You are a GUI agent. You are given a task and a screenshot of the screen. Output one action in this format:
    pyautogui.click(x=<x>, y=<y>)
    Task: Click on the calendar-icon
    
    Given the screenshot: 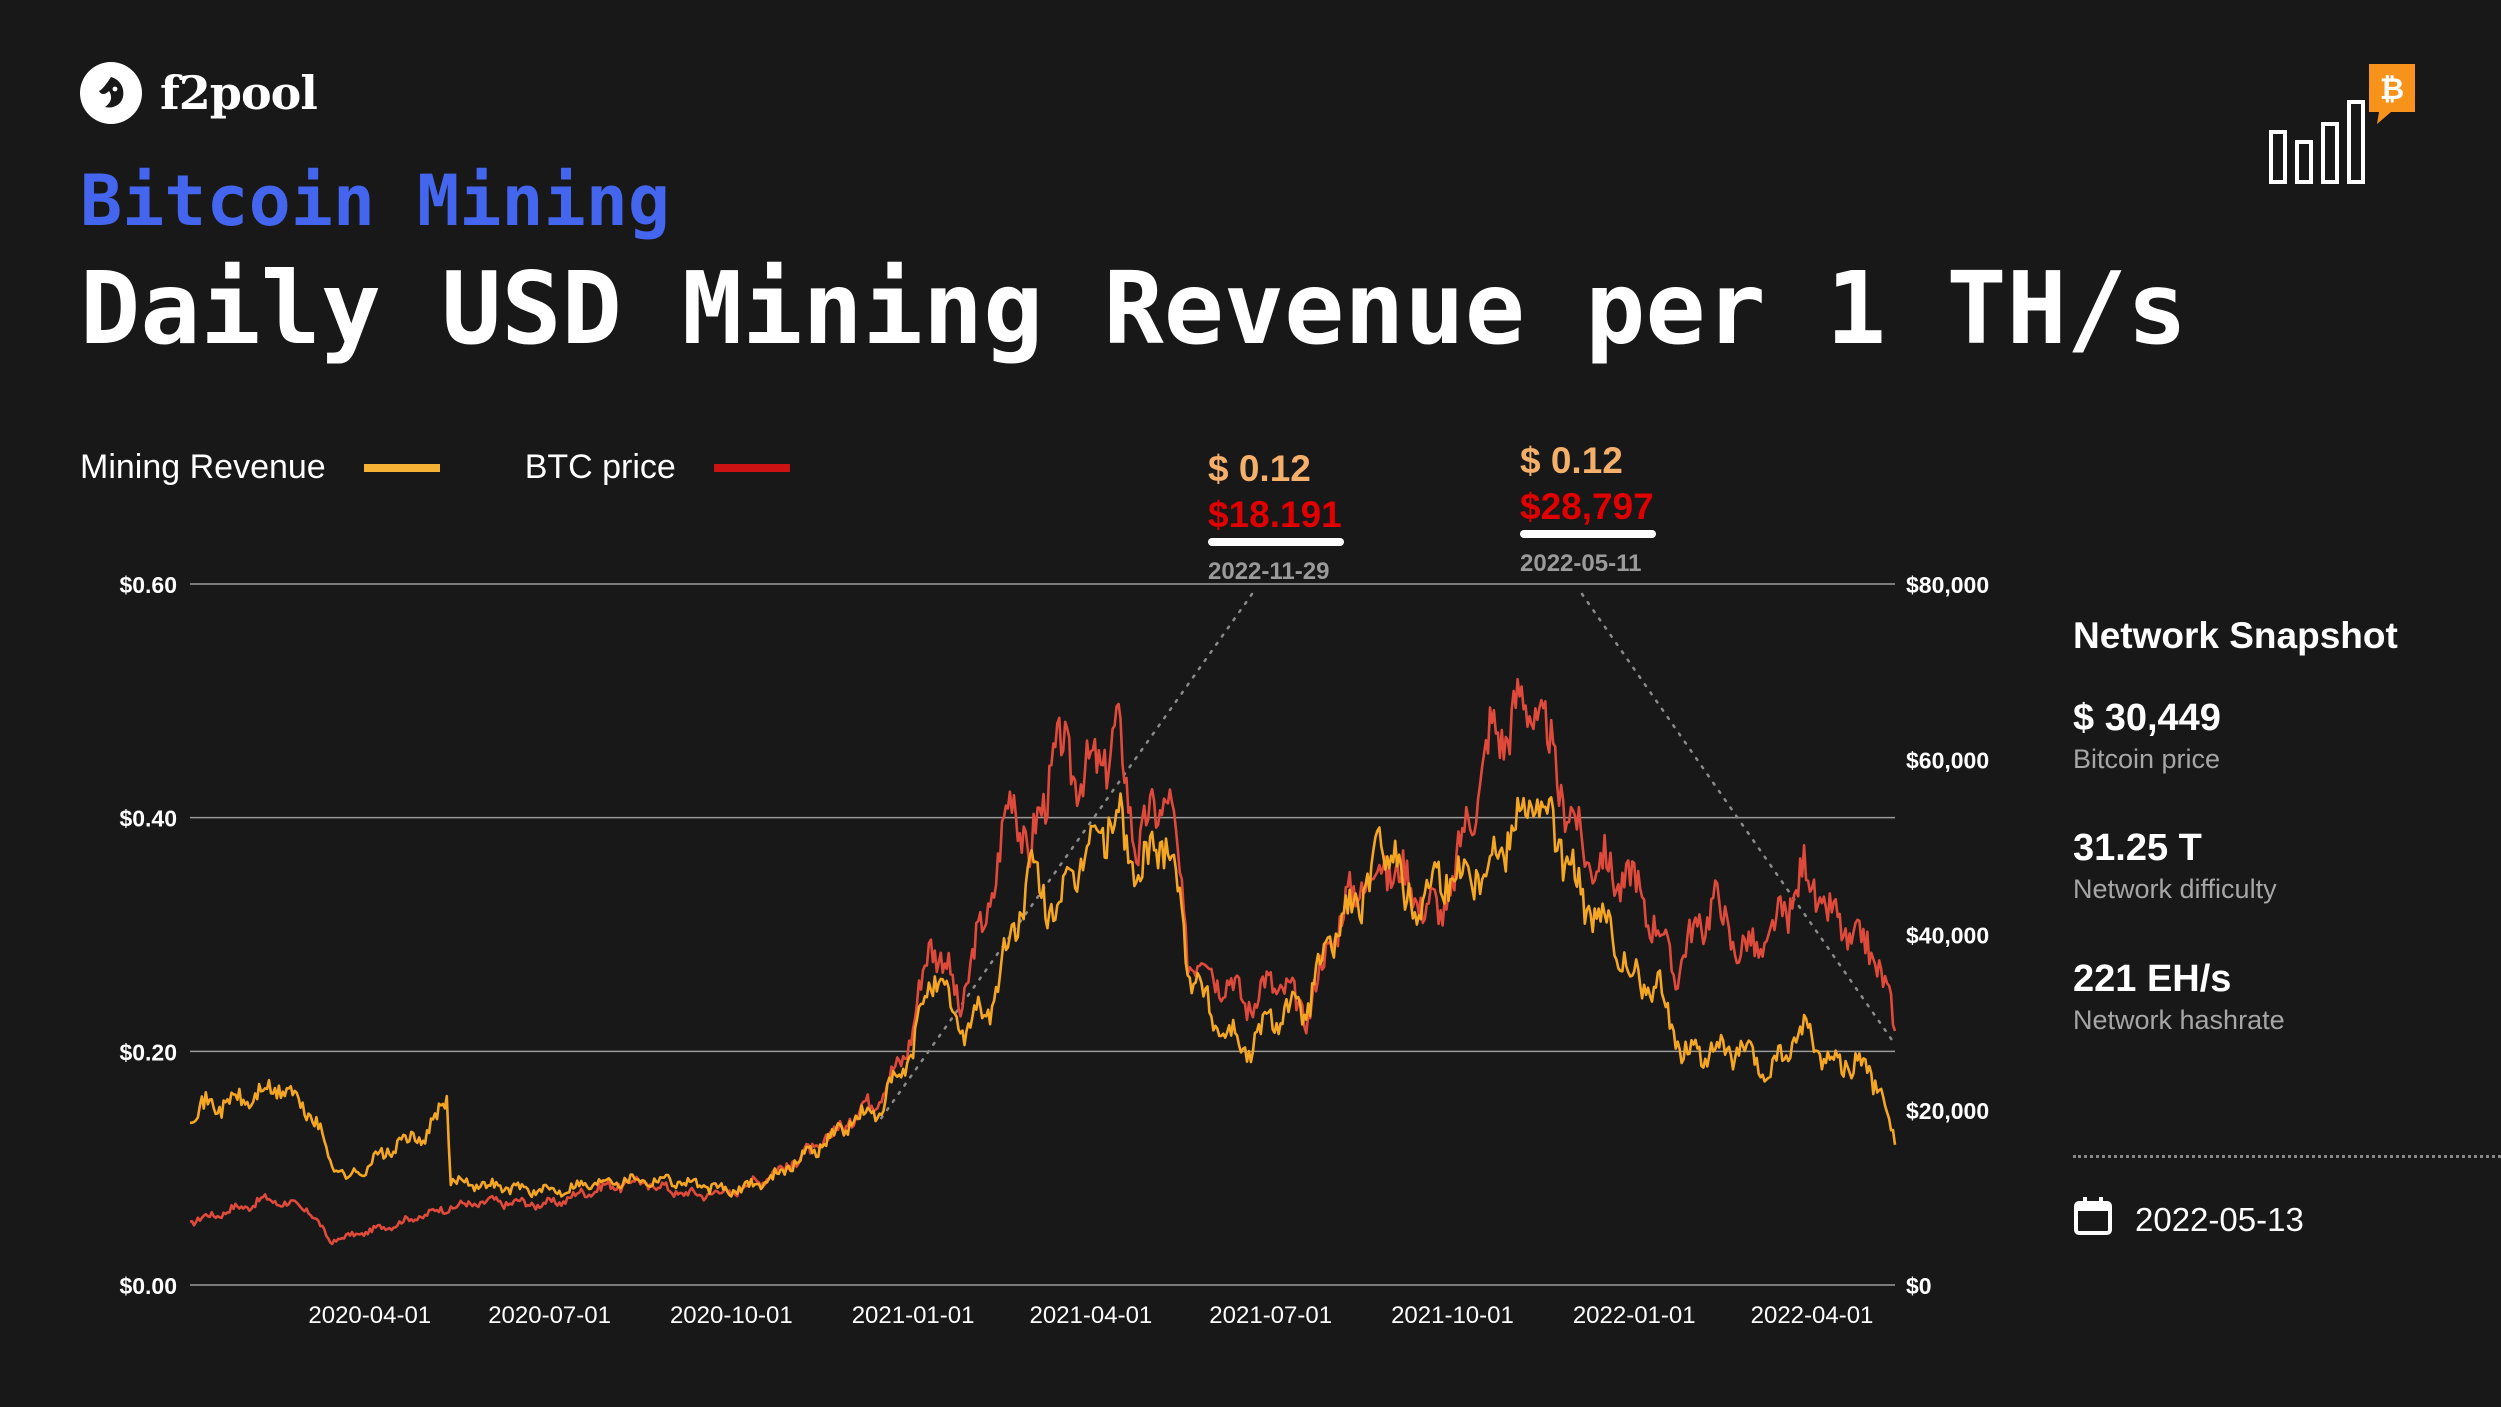 What is the action you would take?
    pyautogui.click(x=2093, y=1220)
    